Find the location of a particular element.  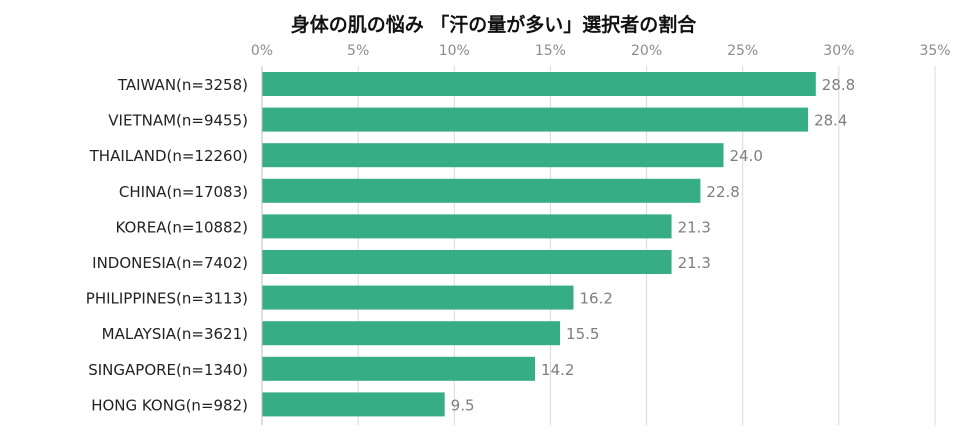

category-label: MALAYSIA(n=3621) is located at coordinates (175, 334).